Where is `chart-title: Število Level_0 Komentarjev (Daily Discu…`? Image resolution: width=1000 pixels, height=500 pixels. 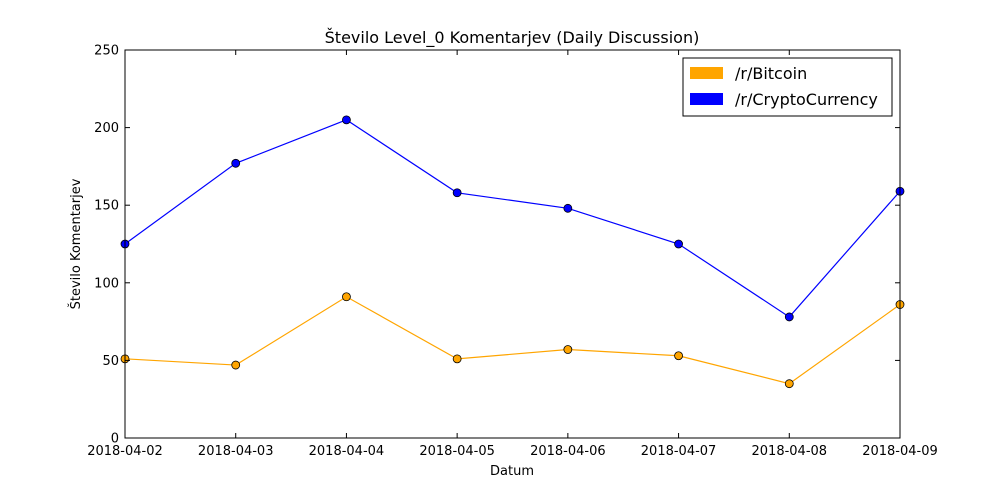 chart-title: Število Level_0 Komentarjev (Daily Discu… is located at coordinates (512, 38).